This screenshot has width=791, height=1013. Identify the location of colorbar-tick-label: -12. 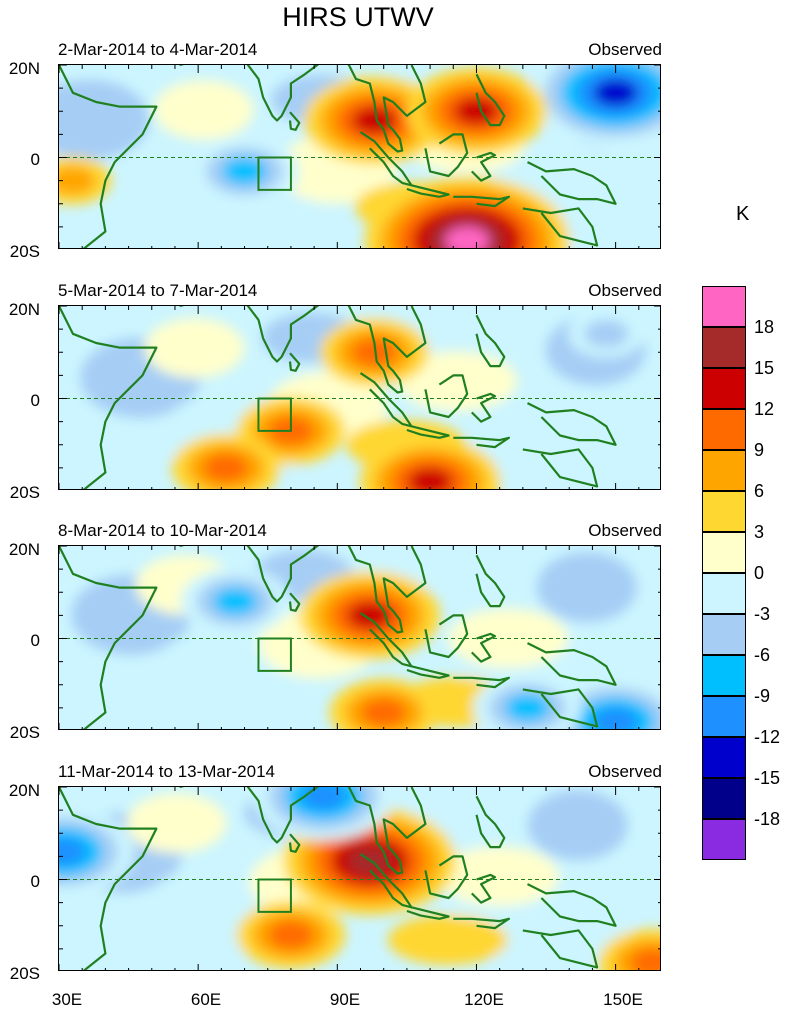
(767, 737).